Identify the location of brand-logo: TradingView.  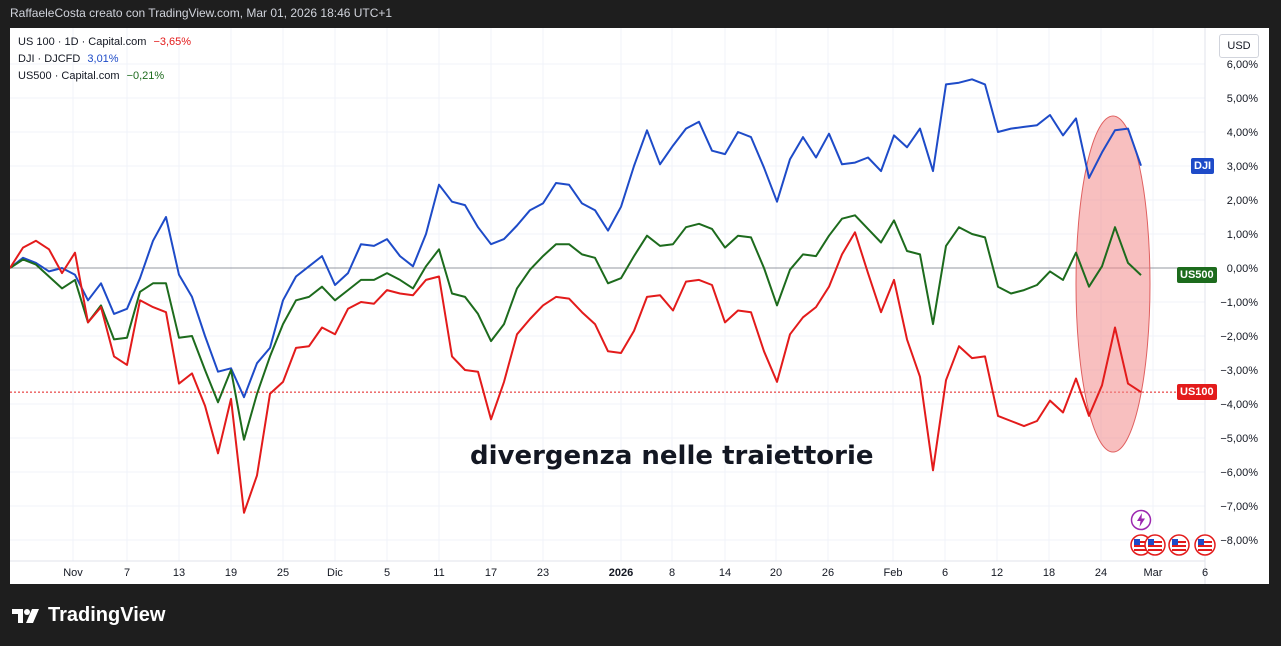
(88, 615).